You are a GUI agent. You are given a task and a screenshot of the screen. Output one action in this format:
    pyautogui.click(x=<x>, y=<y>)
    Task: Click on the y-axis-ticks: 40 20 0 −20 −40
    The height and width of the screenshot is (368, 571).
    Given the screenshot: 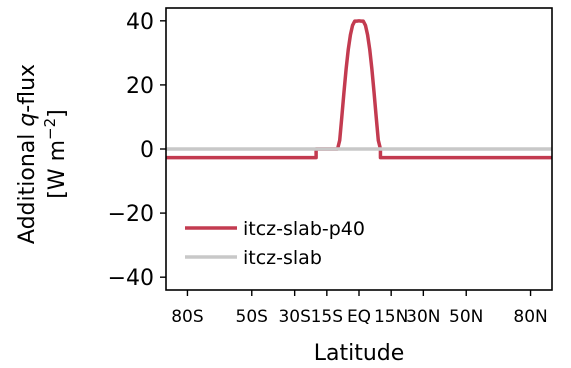 What is the action you would take?
    pyautogui.click(x=137, y=150)
    